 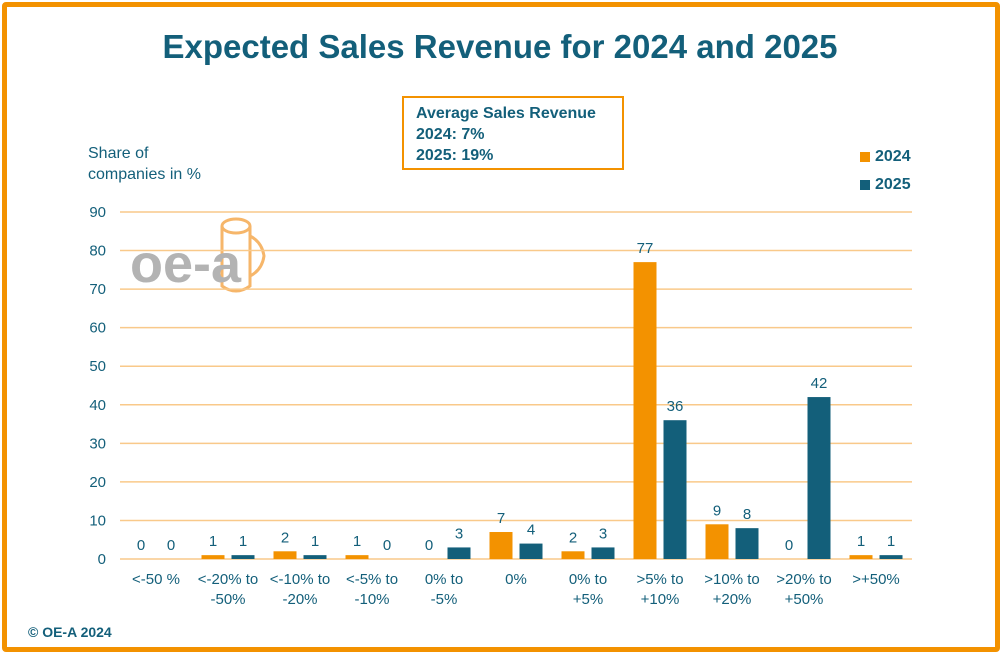 What do you see at coordinates (144, 174) in the screenshot?
I see `y-axis-label-line2: companies in %` at bounding box center [144, 174].